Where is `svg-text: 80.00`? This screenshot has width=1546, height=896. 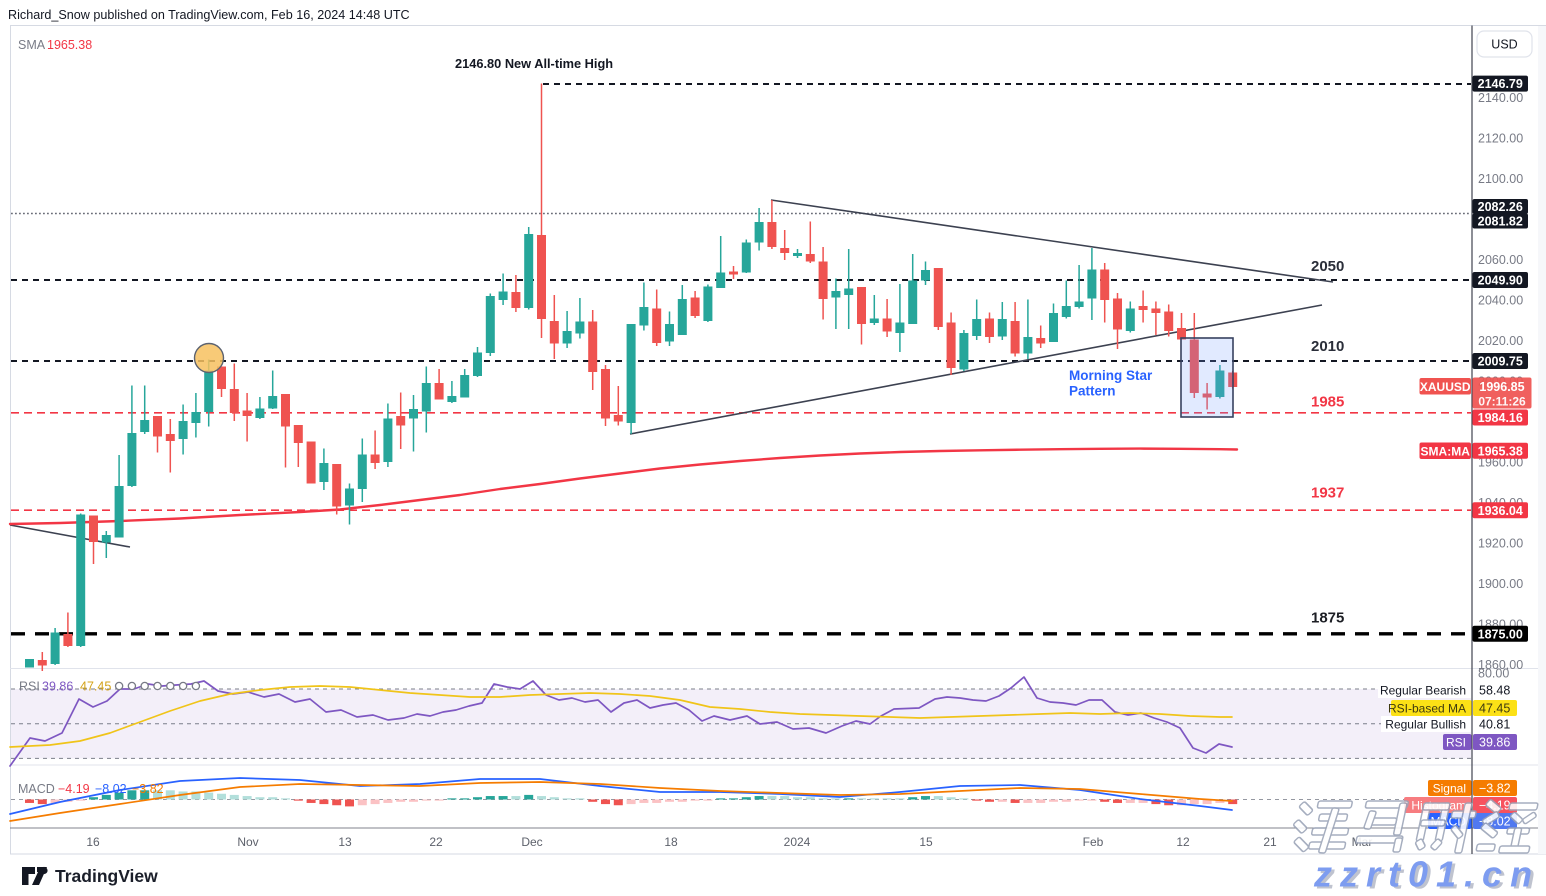
svg-text: 80.00 is located at coordinates (1493, 674).